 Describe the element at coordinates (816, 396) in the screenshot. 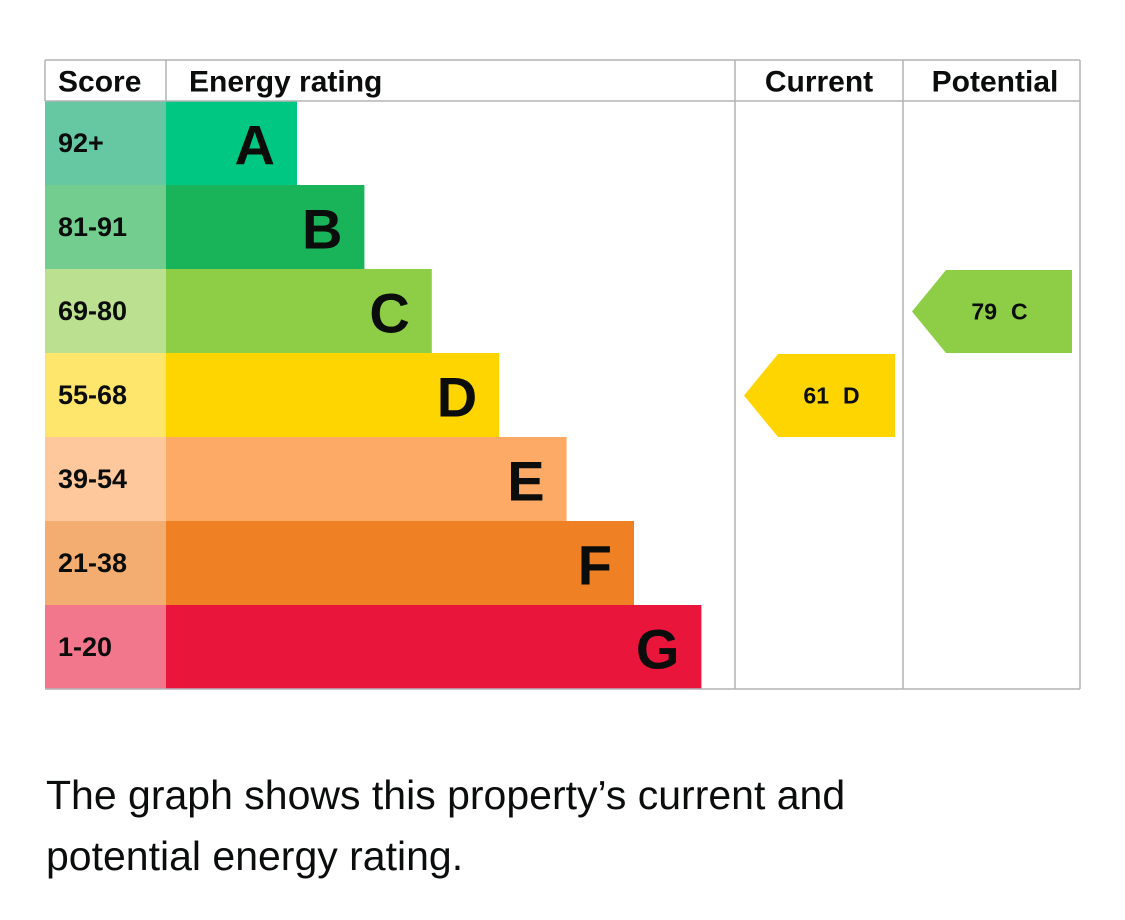

I see `current-score: 61` at that location.